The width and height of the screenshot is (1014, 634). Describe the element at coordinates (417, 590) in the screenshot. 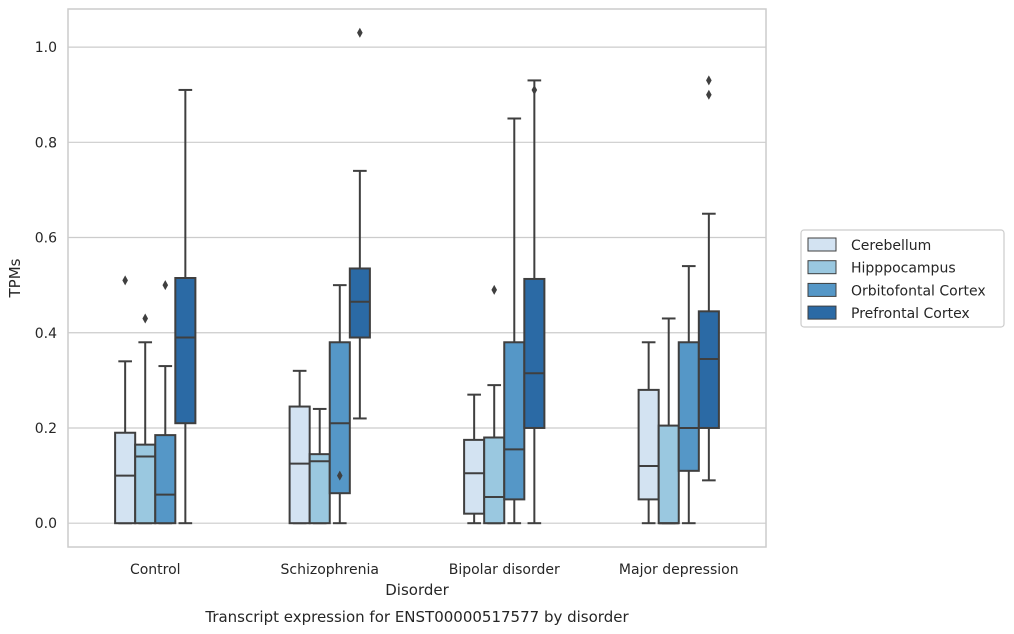

I see `x-axis-label: Disorder` at that location.